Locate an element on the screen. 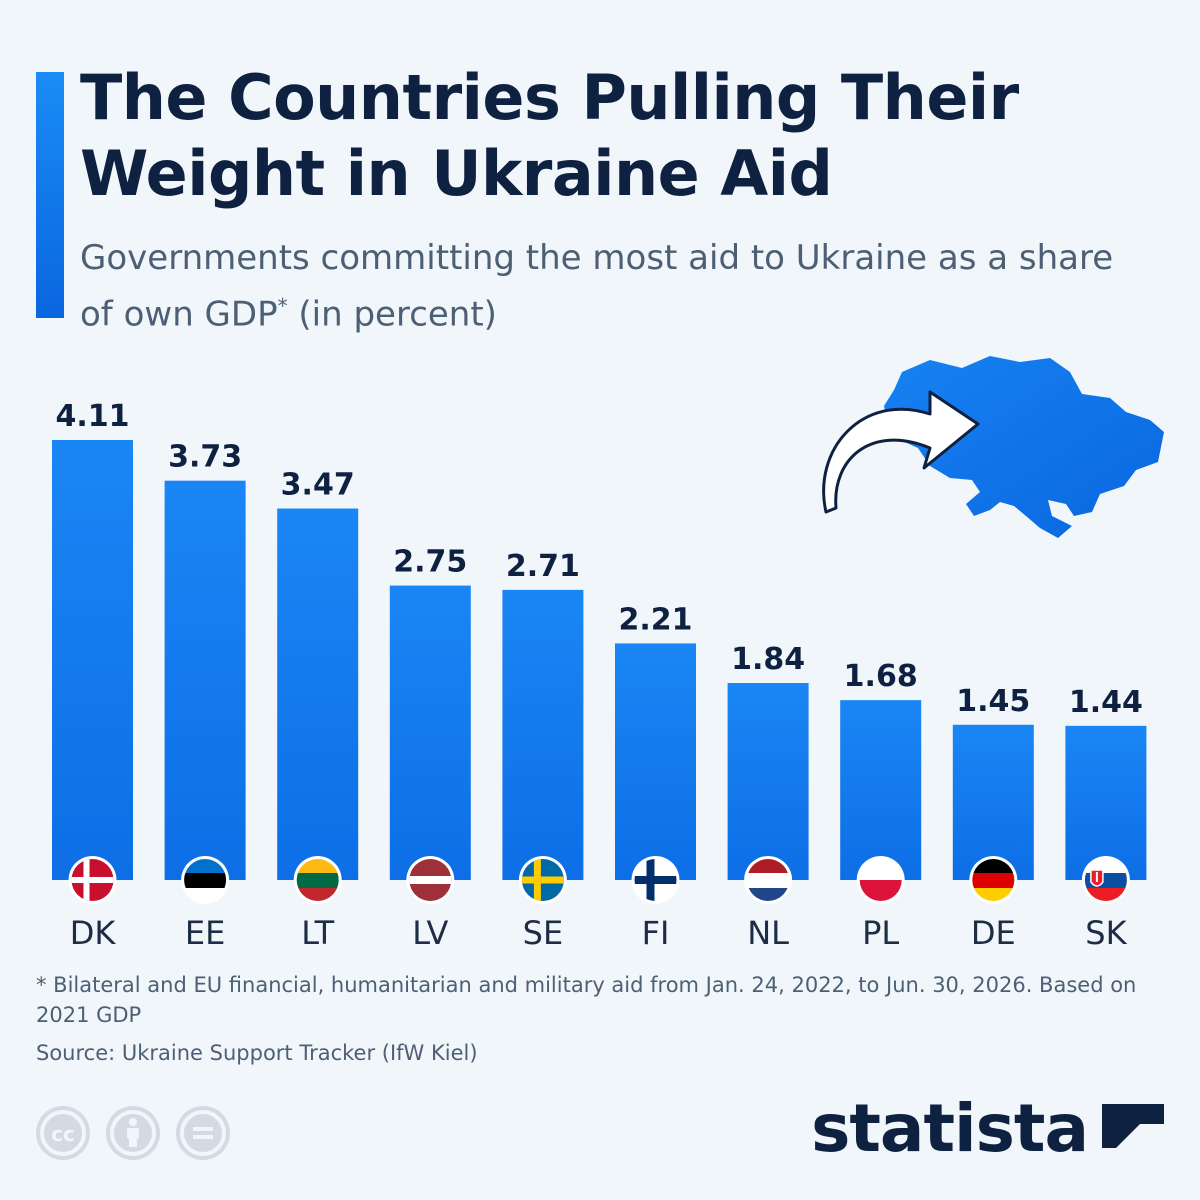  subtitle-unit: (in percent) is located at coordinates (397, 314).